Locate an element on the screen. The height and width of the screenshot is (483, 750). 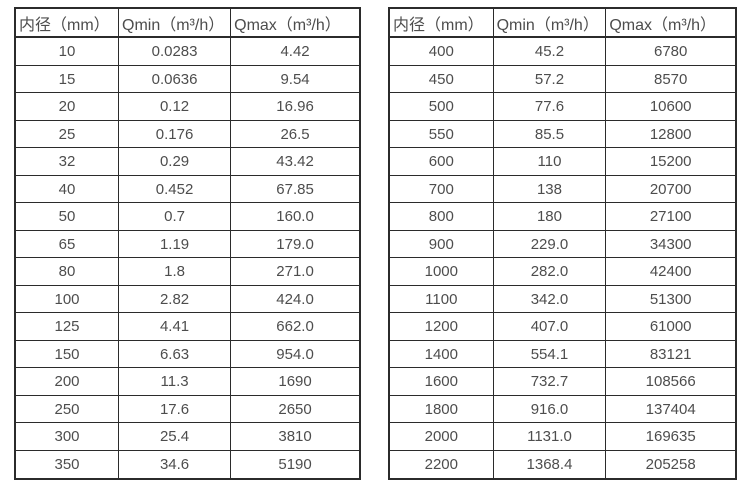
table-cell: 108566 is located at coordinates (671, 381).